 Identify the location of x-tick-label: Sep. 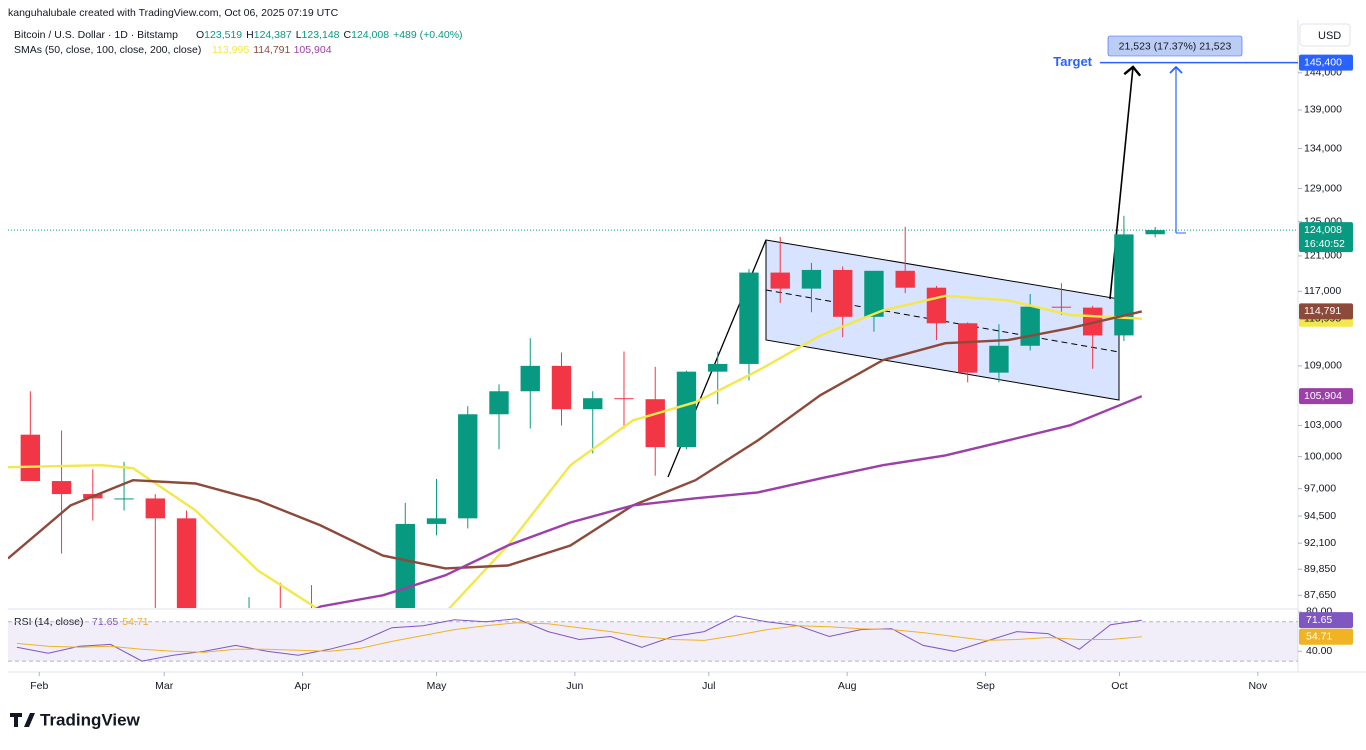
(985, 686).